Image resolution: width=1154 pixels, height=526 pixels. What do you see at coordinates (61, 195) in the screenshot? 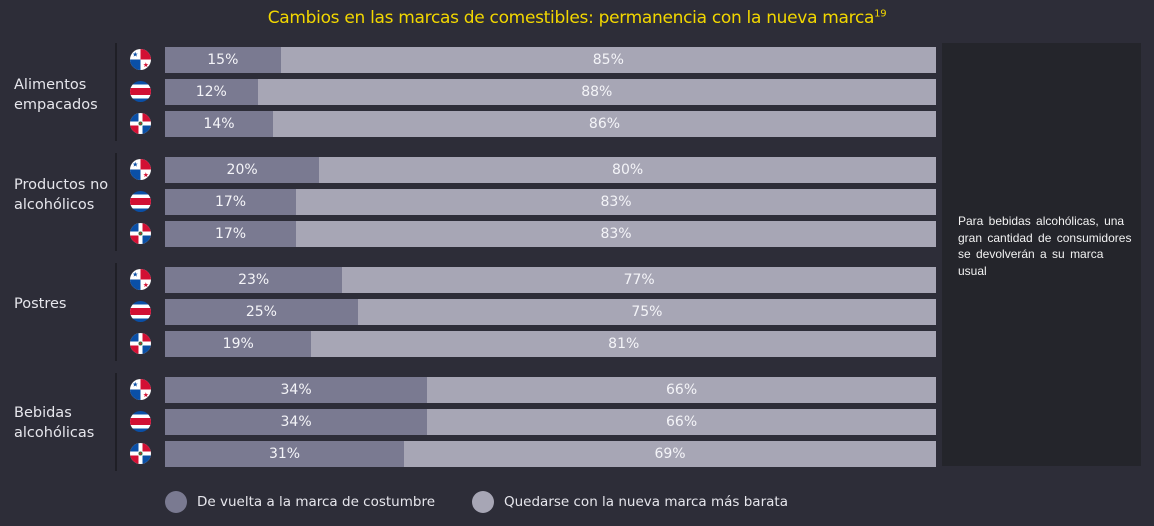
I see `group-label: Productos no alcohólicos` at bounding box center [61, 195].